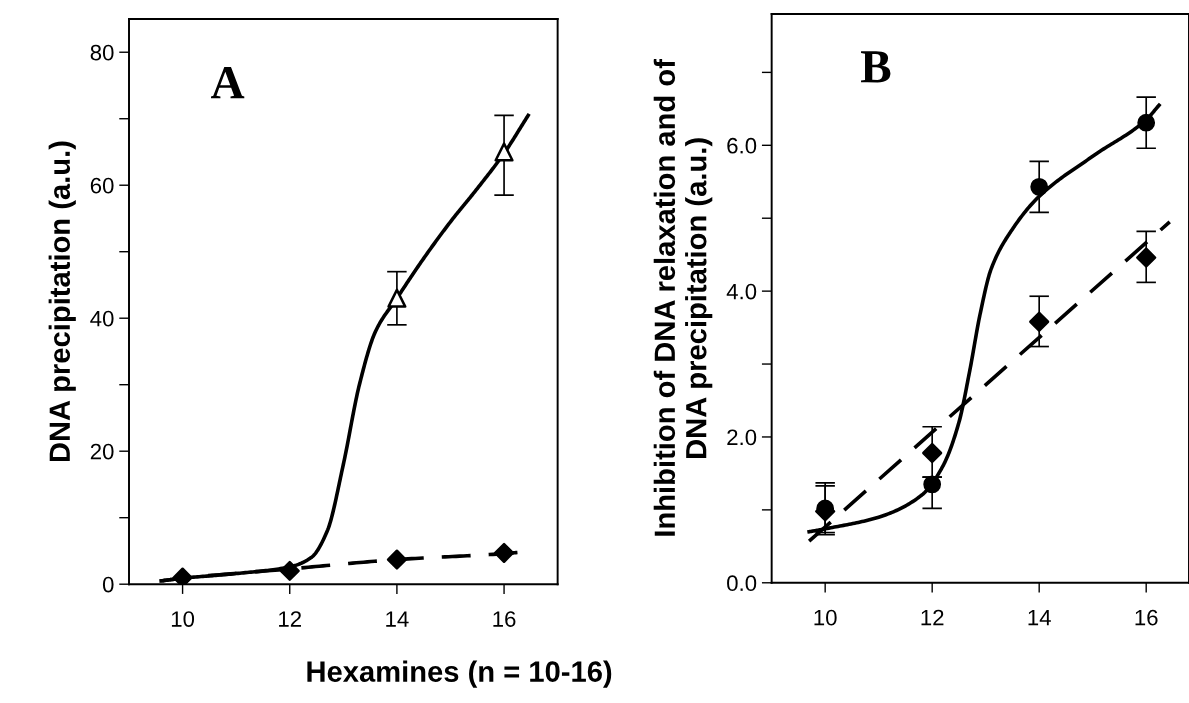 This screenshot has height=703, width=1189. I want to click on y-axis-title: Inhibition of DNA relaxation and of DNA precipitation (a.u.), so click(683, 297).